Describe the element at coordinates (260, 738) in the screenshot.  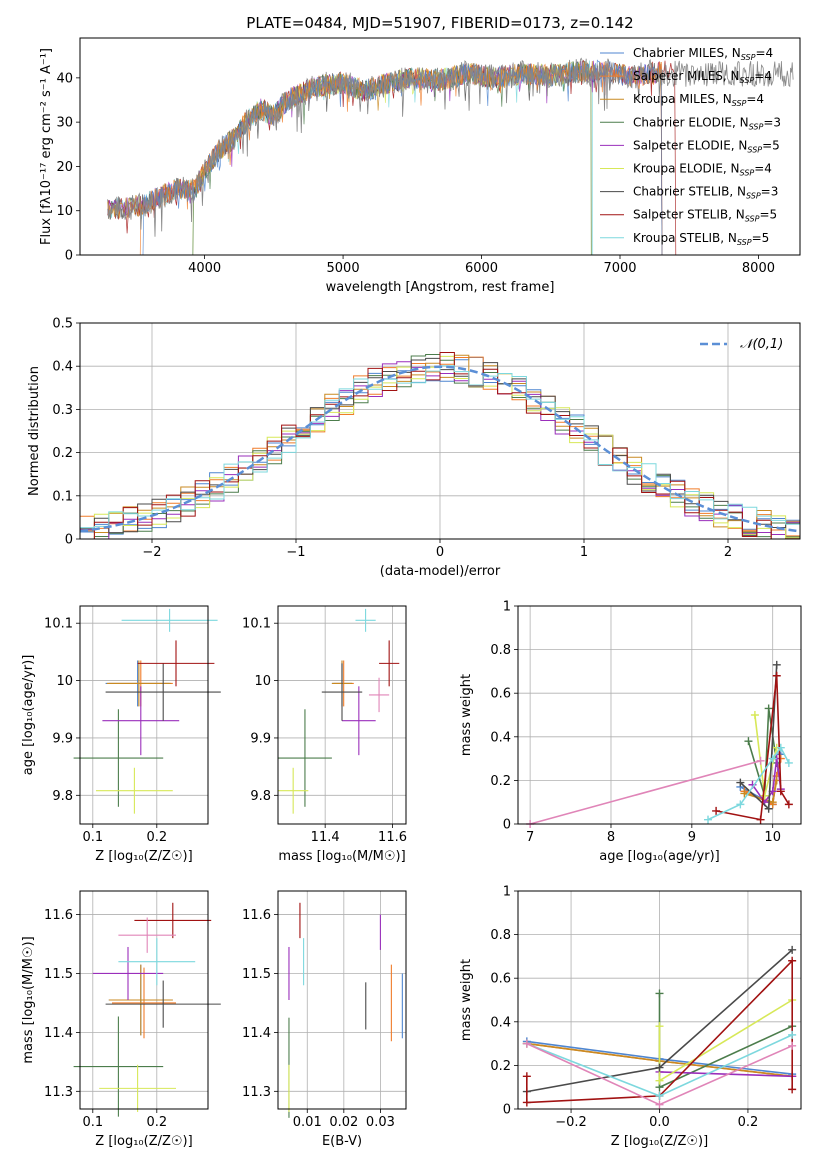
I see `y-tick-label: 9.9` at that location.